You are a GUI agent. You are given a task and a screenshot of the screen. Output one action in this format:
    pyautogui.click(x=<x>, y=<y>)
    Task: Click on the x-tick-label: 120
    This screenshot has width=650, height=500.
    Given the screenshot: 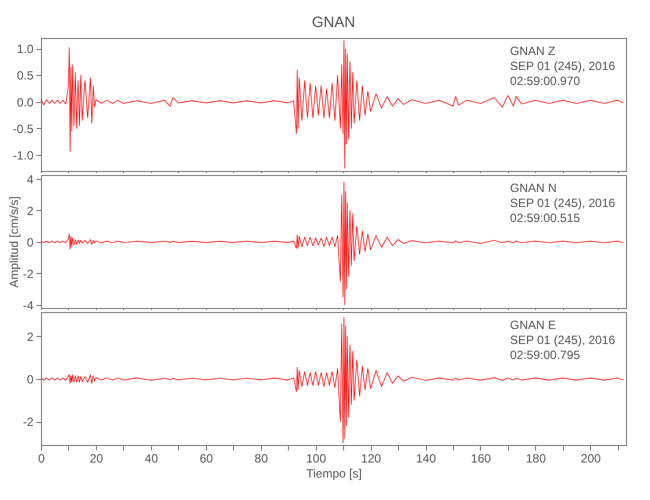 What is the action you would take?
    pyautogui.click(x=371, y=459)
    